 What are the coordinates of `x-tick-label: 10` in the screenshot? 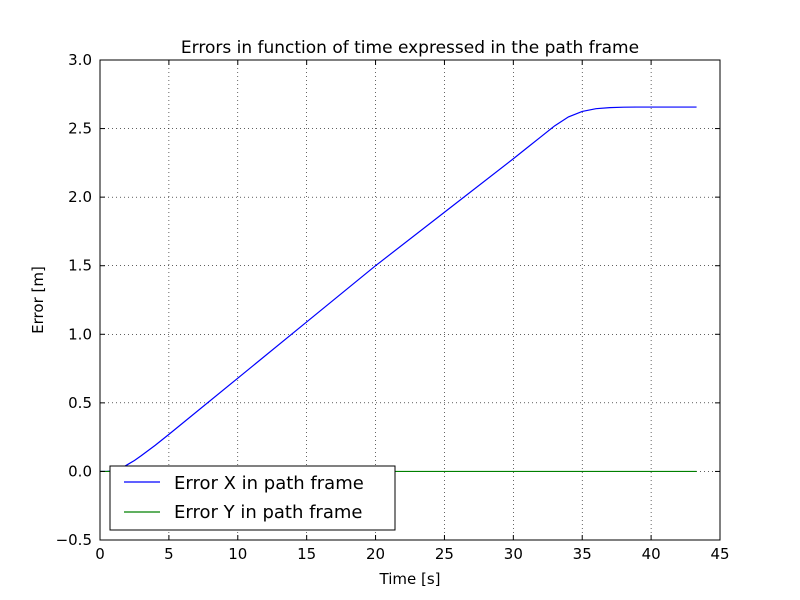 It's located at (237, 554).